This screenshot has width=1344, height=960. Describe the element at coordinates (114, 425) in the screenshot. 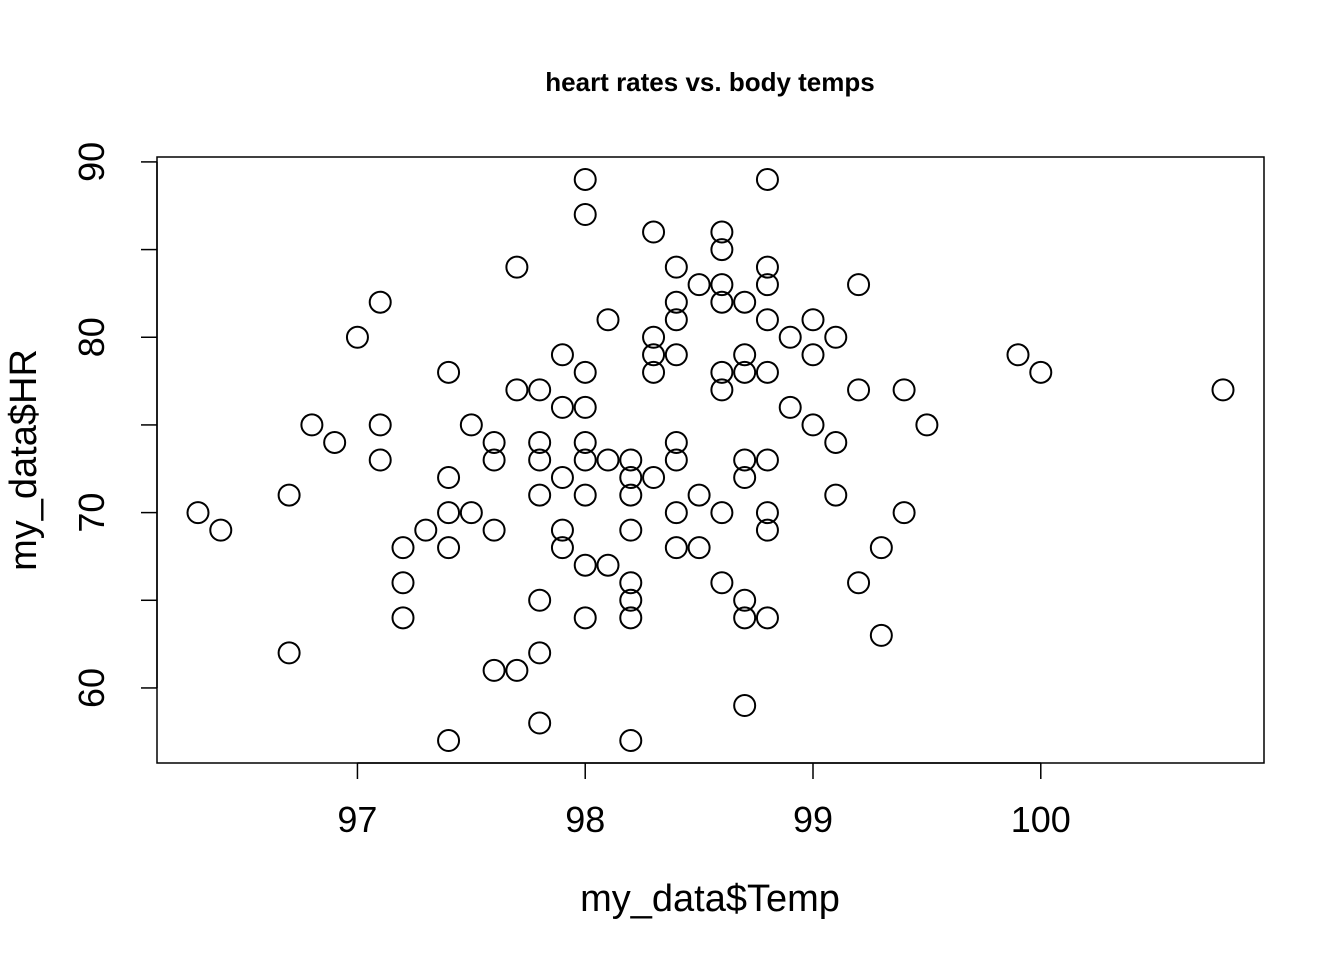

I see `y-axis: 60 70 80 90` at that location.